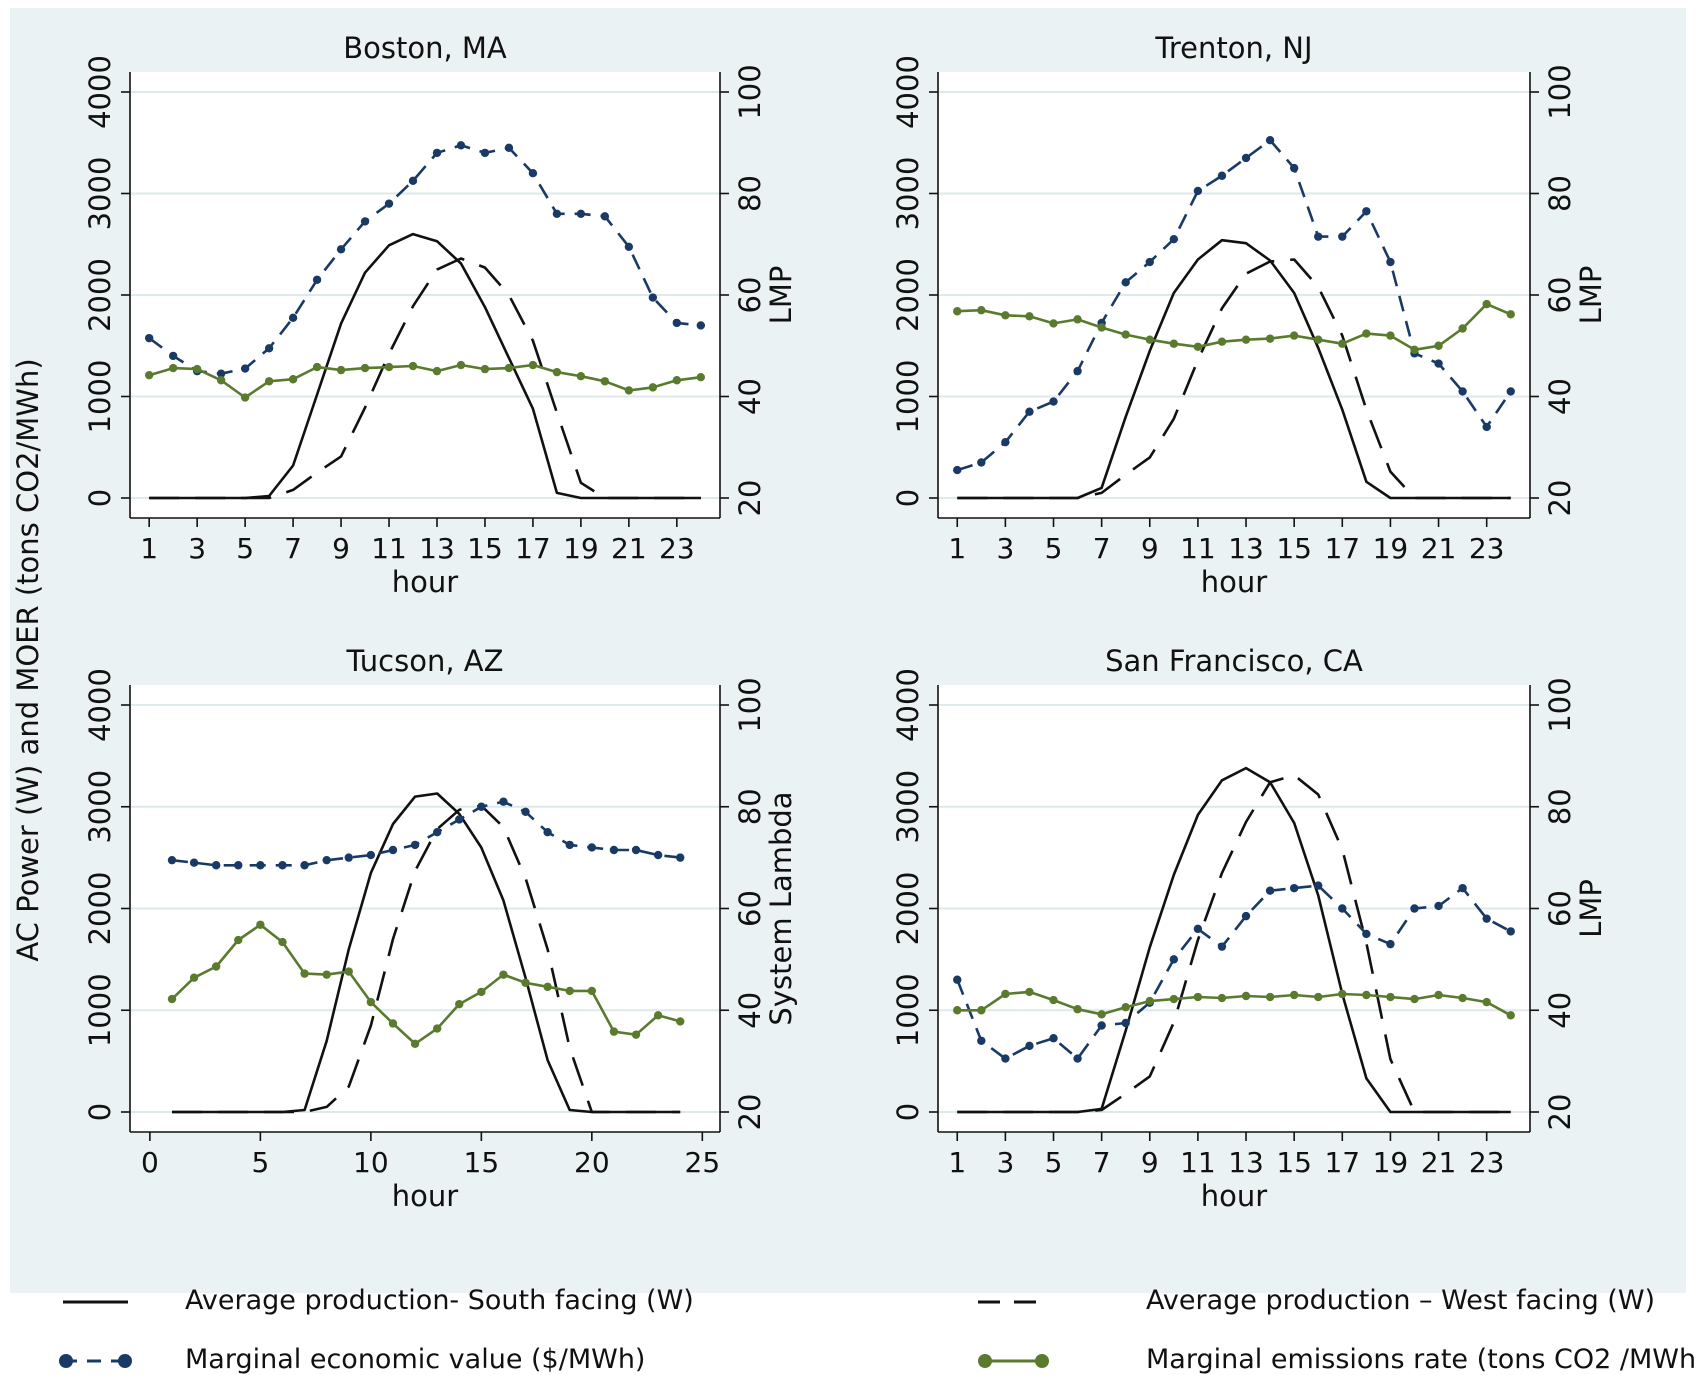  What do you see at coordinates (425, 1196) in the screenshot?
I see `x-axis-title: hour` at bounding box center [425, 1196].